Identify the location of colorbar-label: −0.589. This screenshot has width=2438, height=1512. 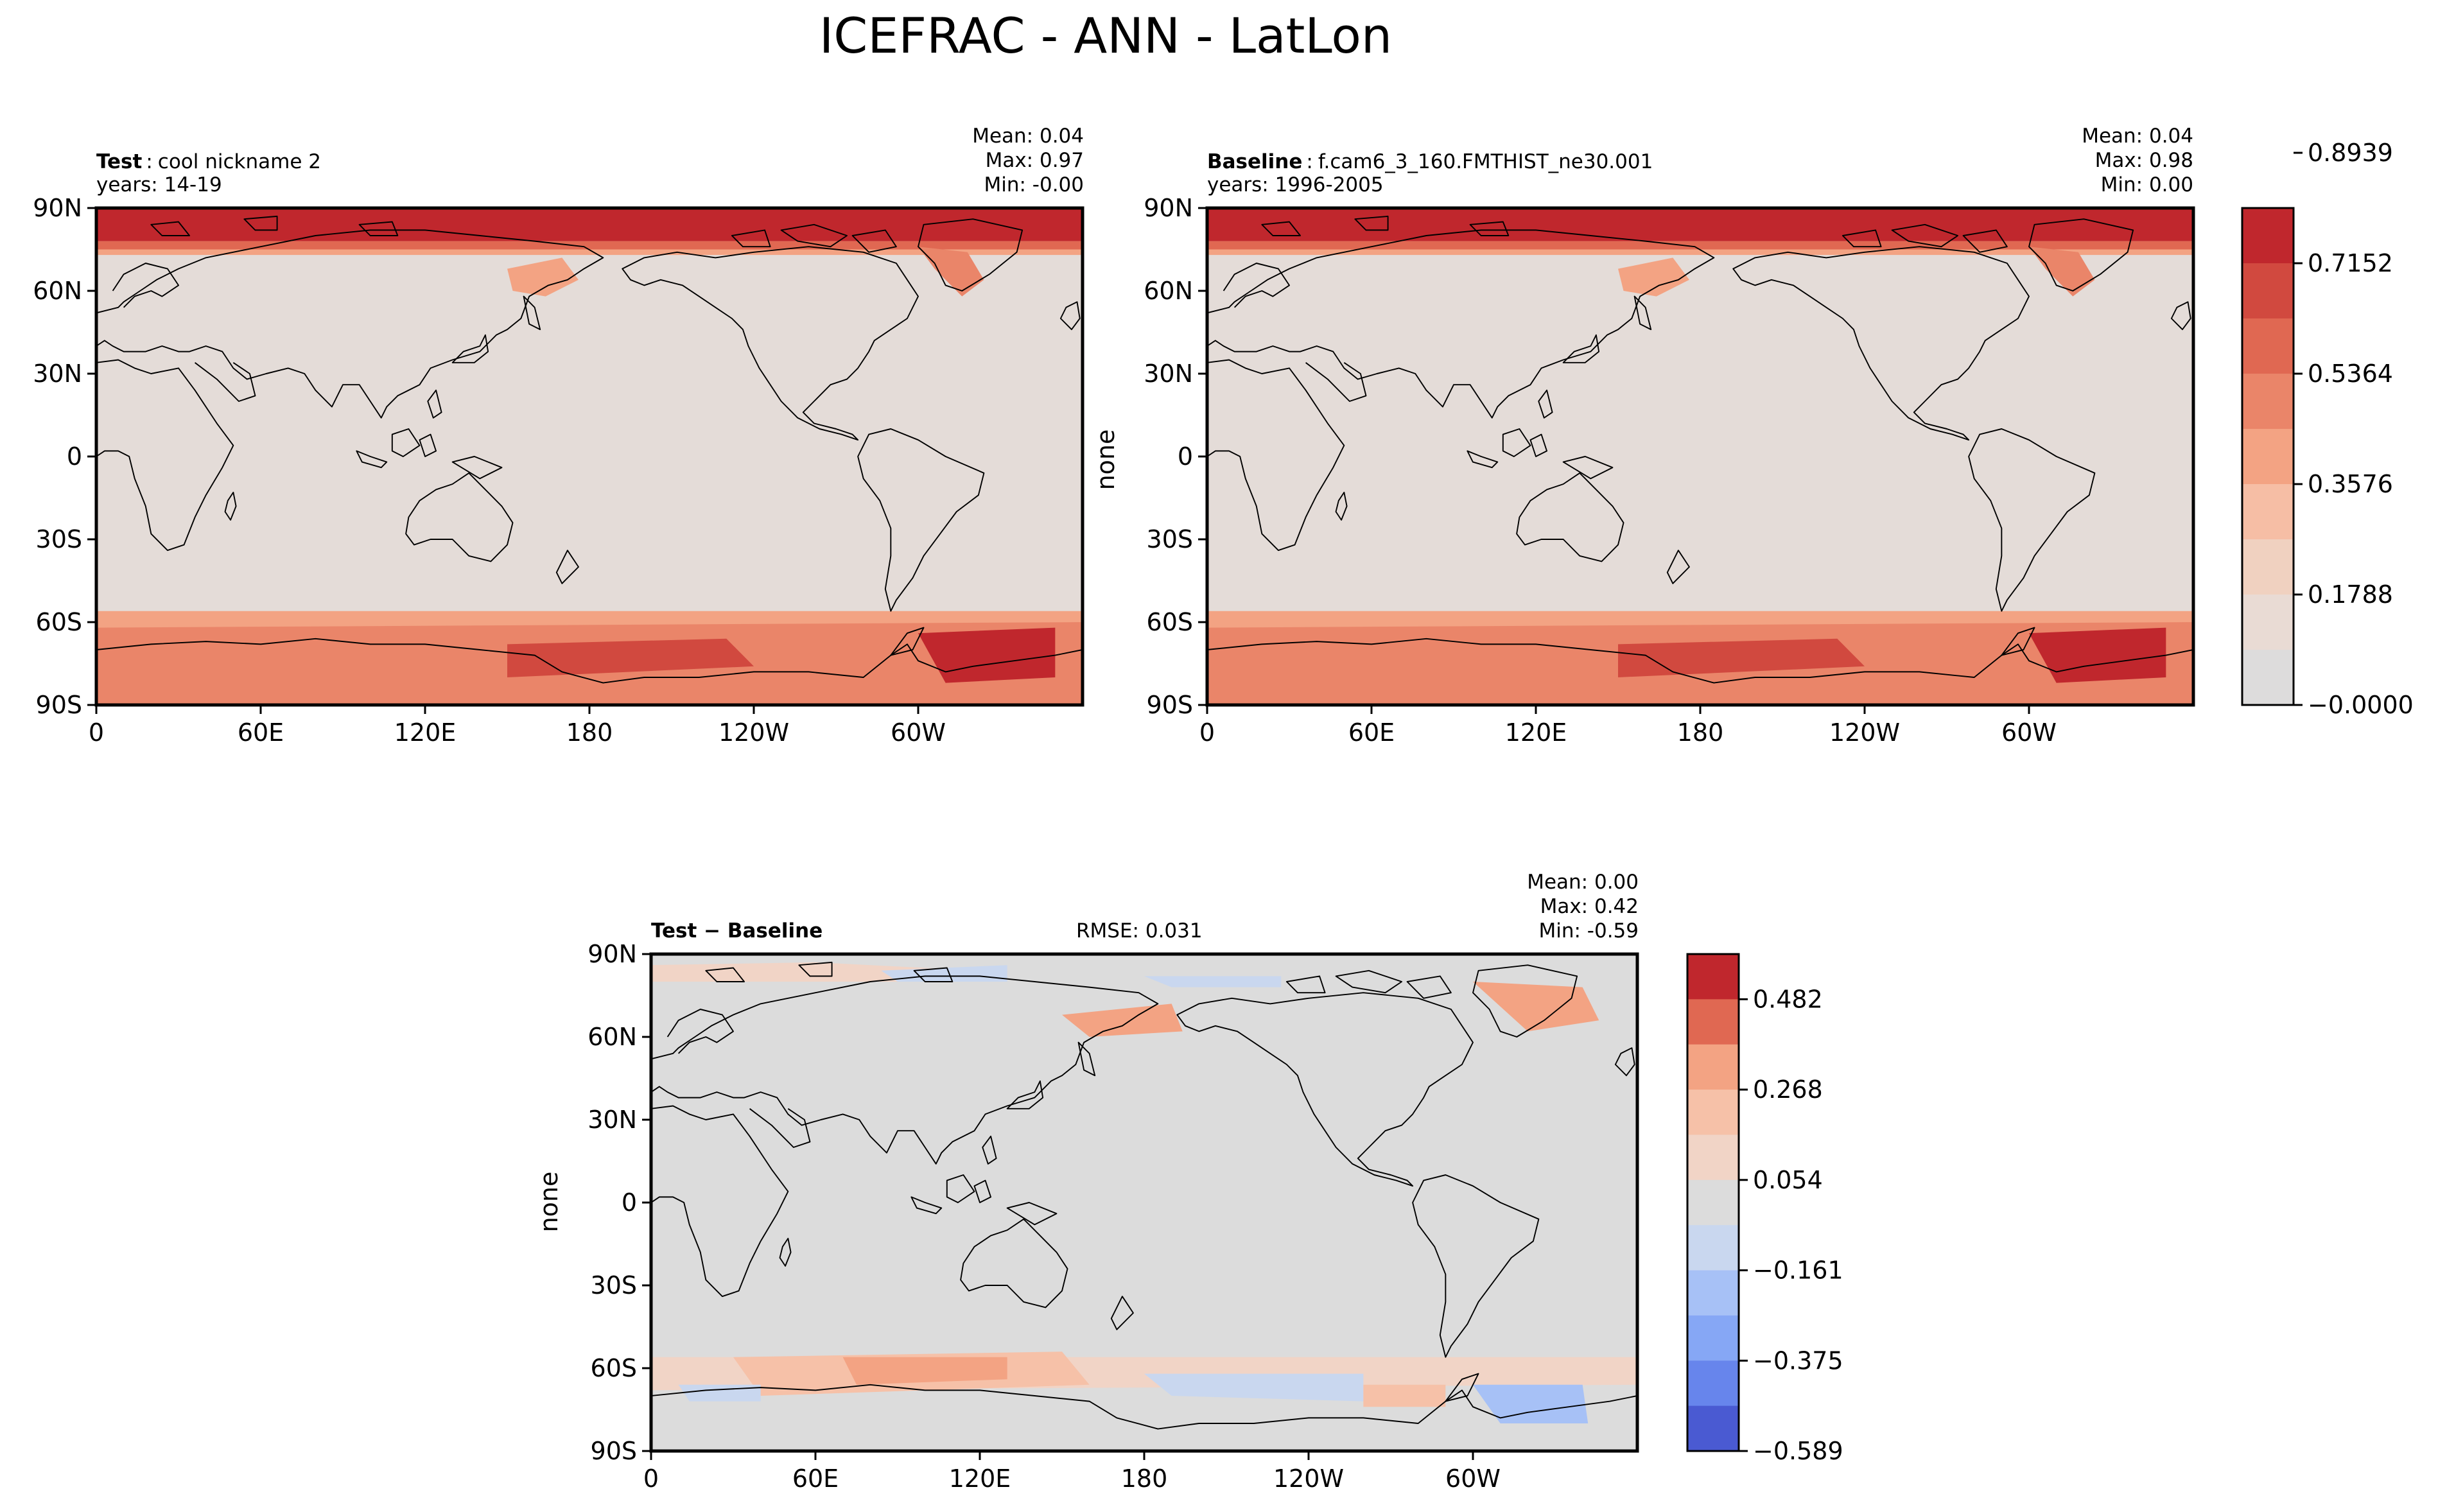
(1798, 1451).